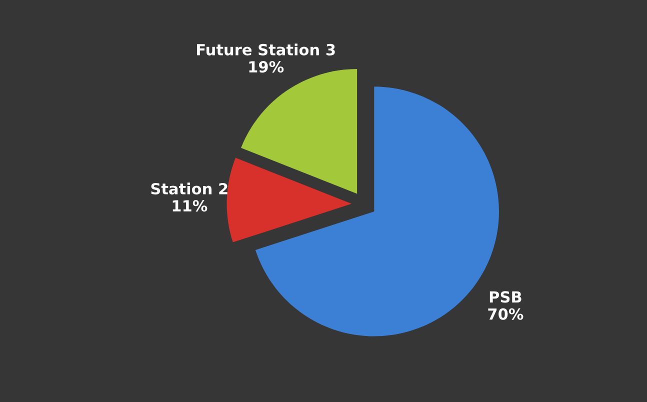 Image resolution: width=647 pixels, height=402 pixels. Describe the element at coordinates (189, 188) in the screenshot. I see `slice-label: Station 2` at that location.